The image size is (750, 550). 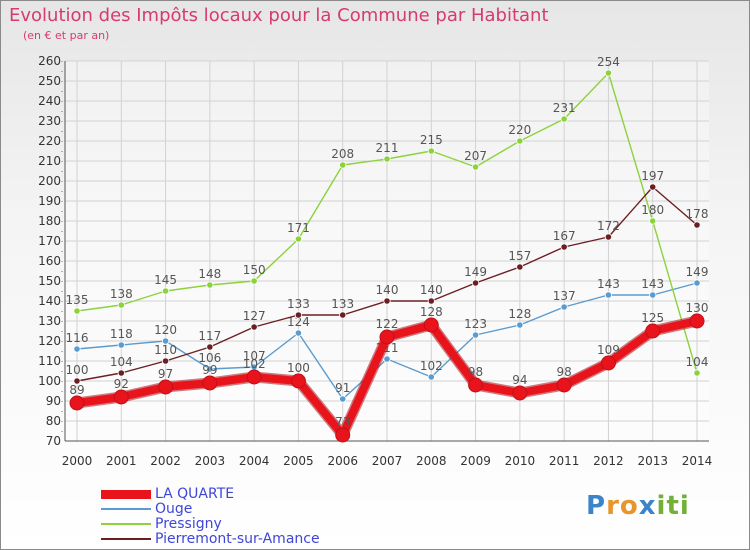 I want to click on data-label-pierremont-sur-amance: 172, so click(x=608, y=226).